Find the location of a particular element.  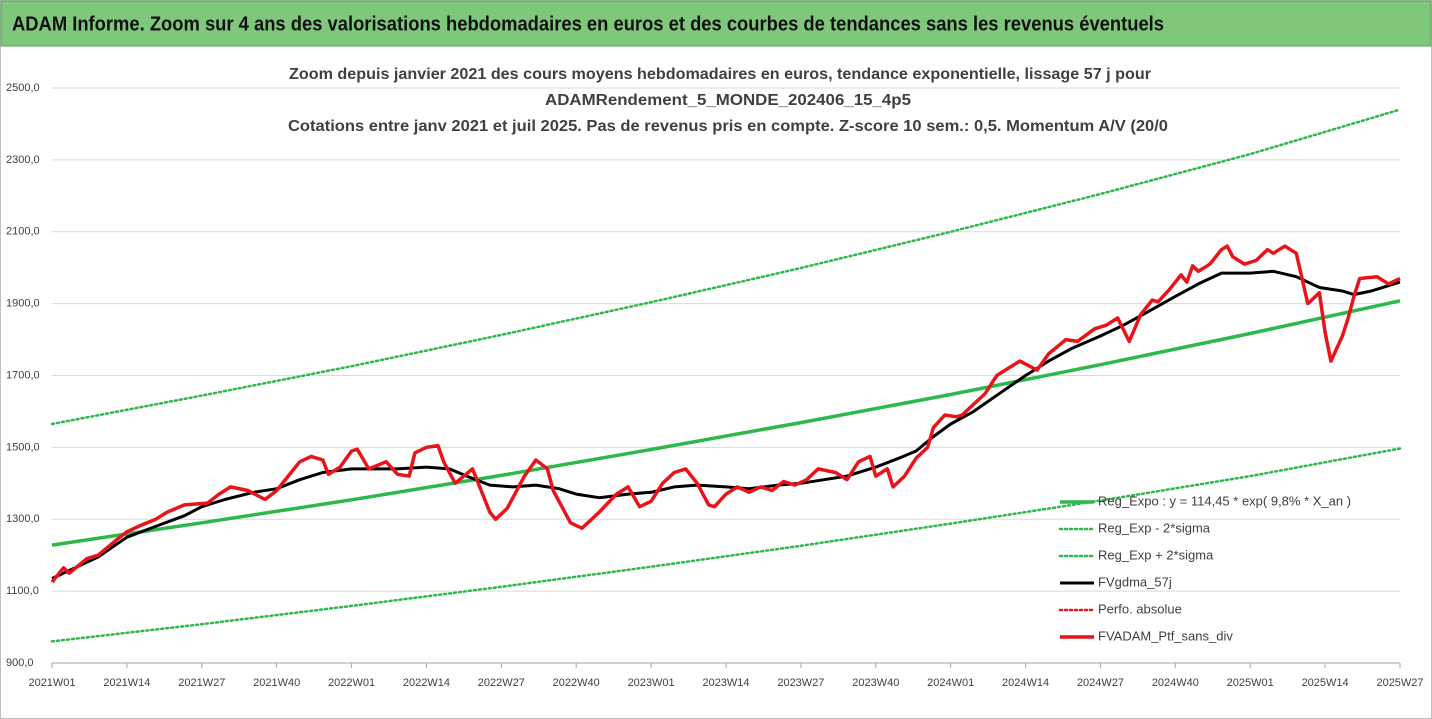

y-tick-label: 900,0 is located at coordinates (20, 663).